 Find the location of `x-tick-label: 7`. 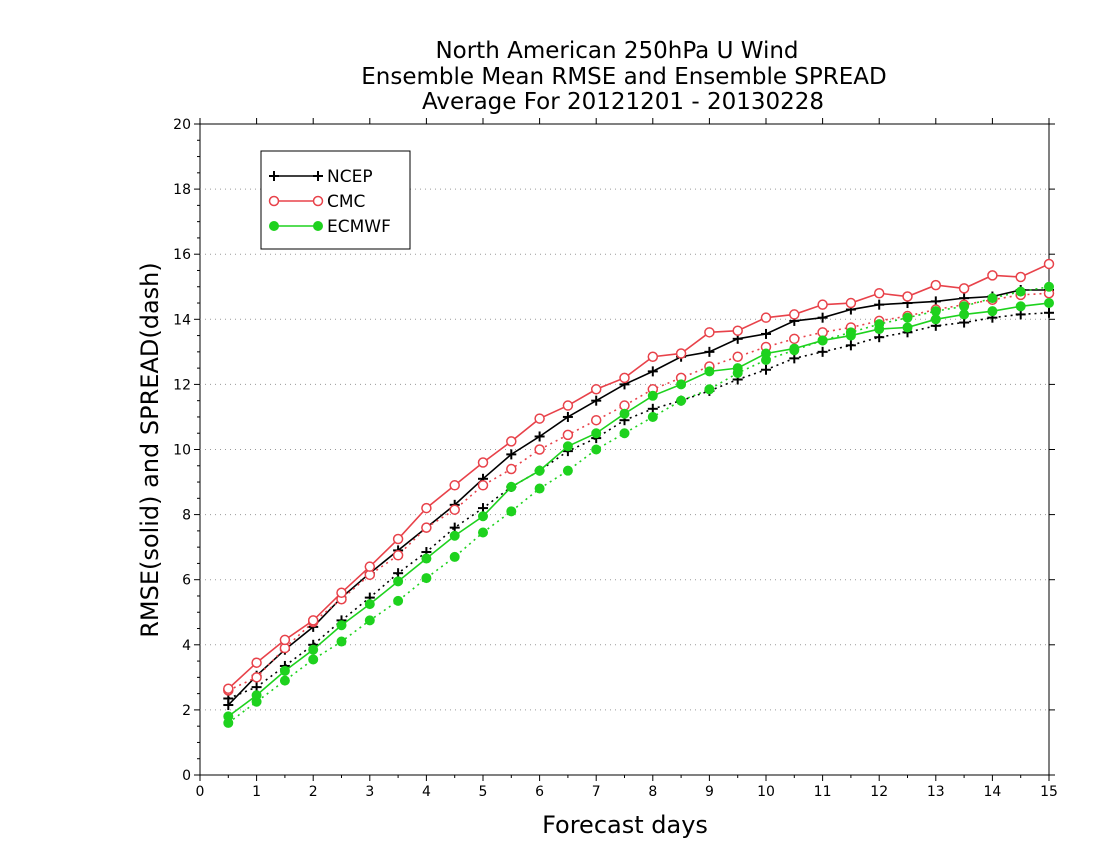

x-tick-label: 7 is located at coordinates (596, 792).